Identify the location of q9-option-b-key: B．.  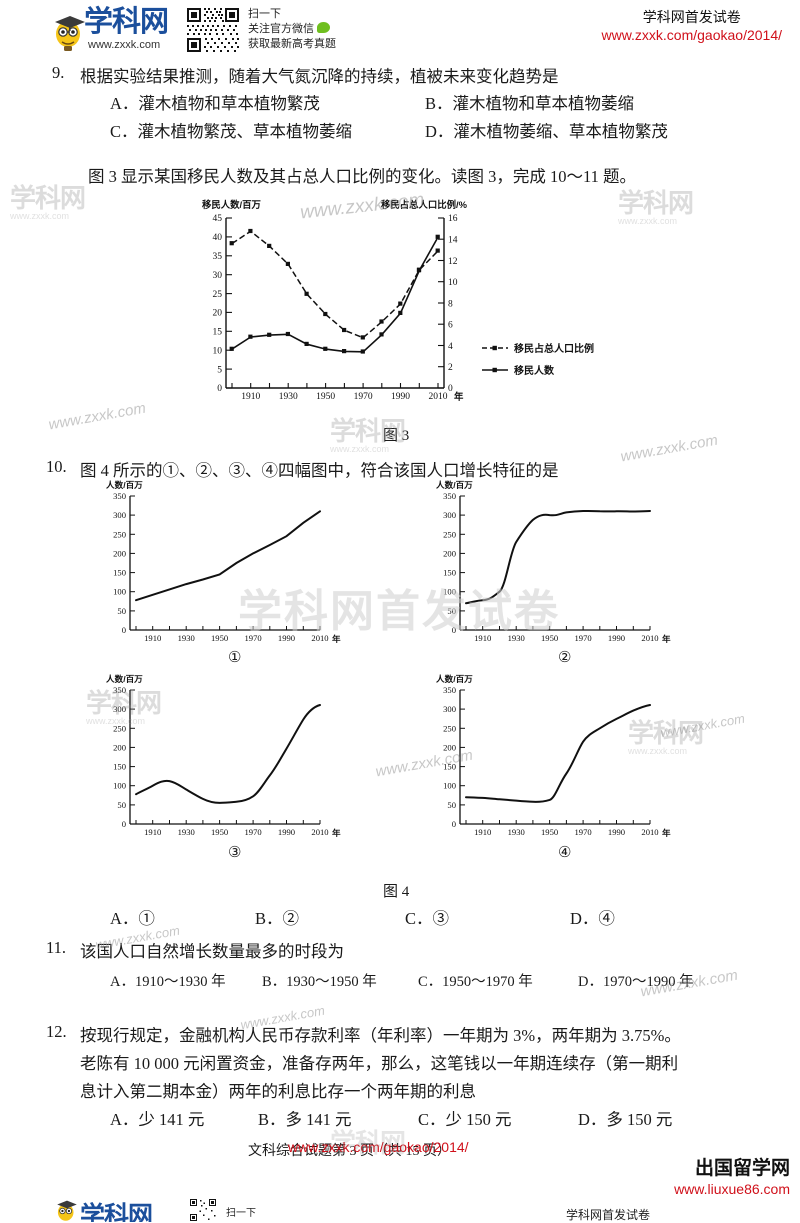
(439, 103).